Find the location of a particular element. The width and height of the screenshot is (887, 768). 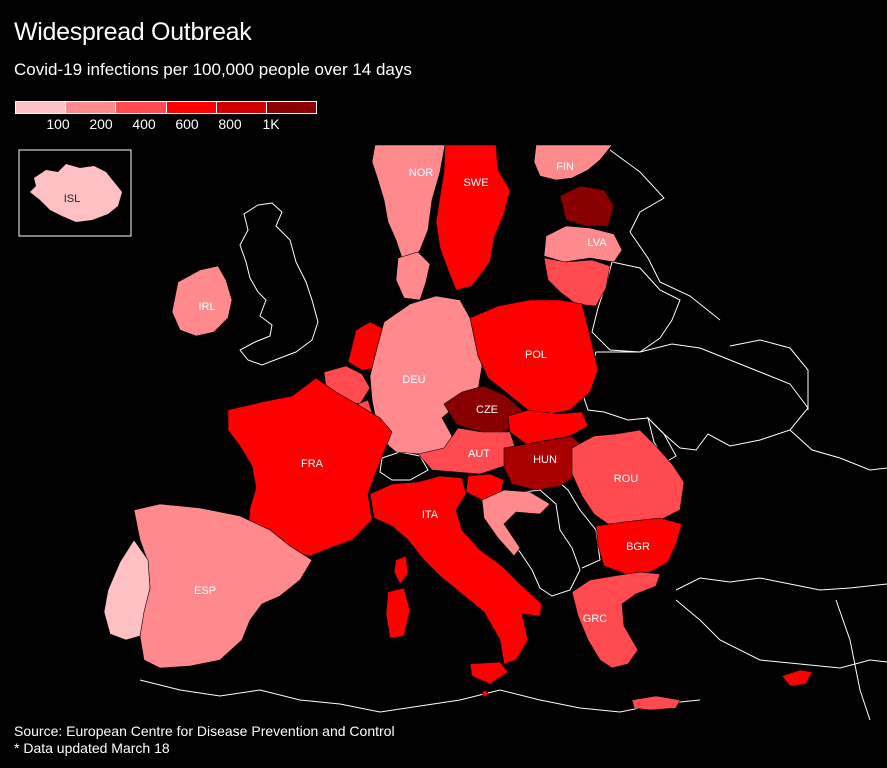

country-grc-crete is located at coordinates (656, 703).